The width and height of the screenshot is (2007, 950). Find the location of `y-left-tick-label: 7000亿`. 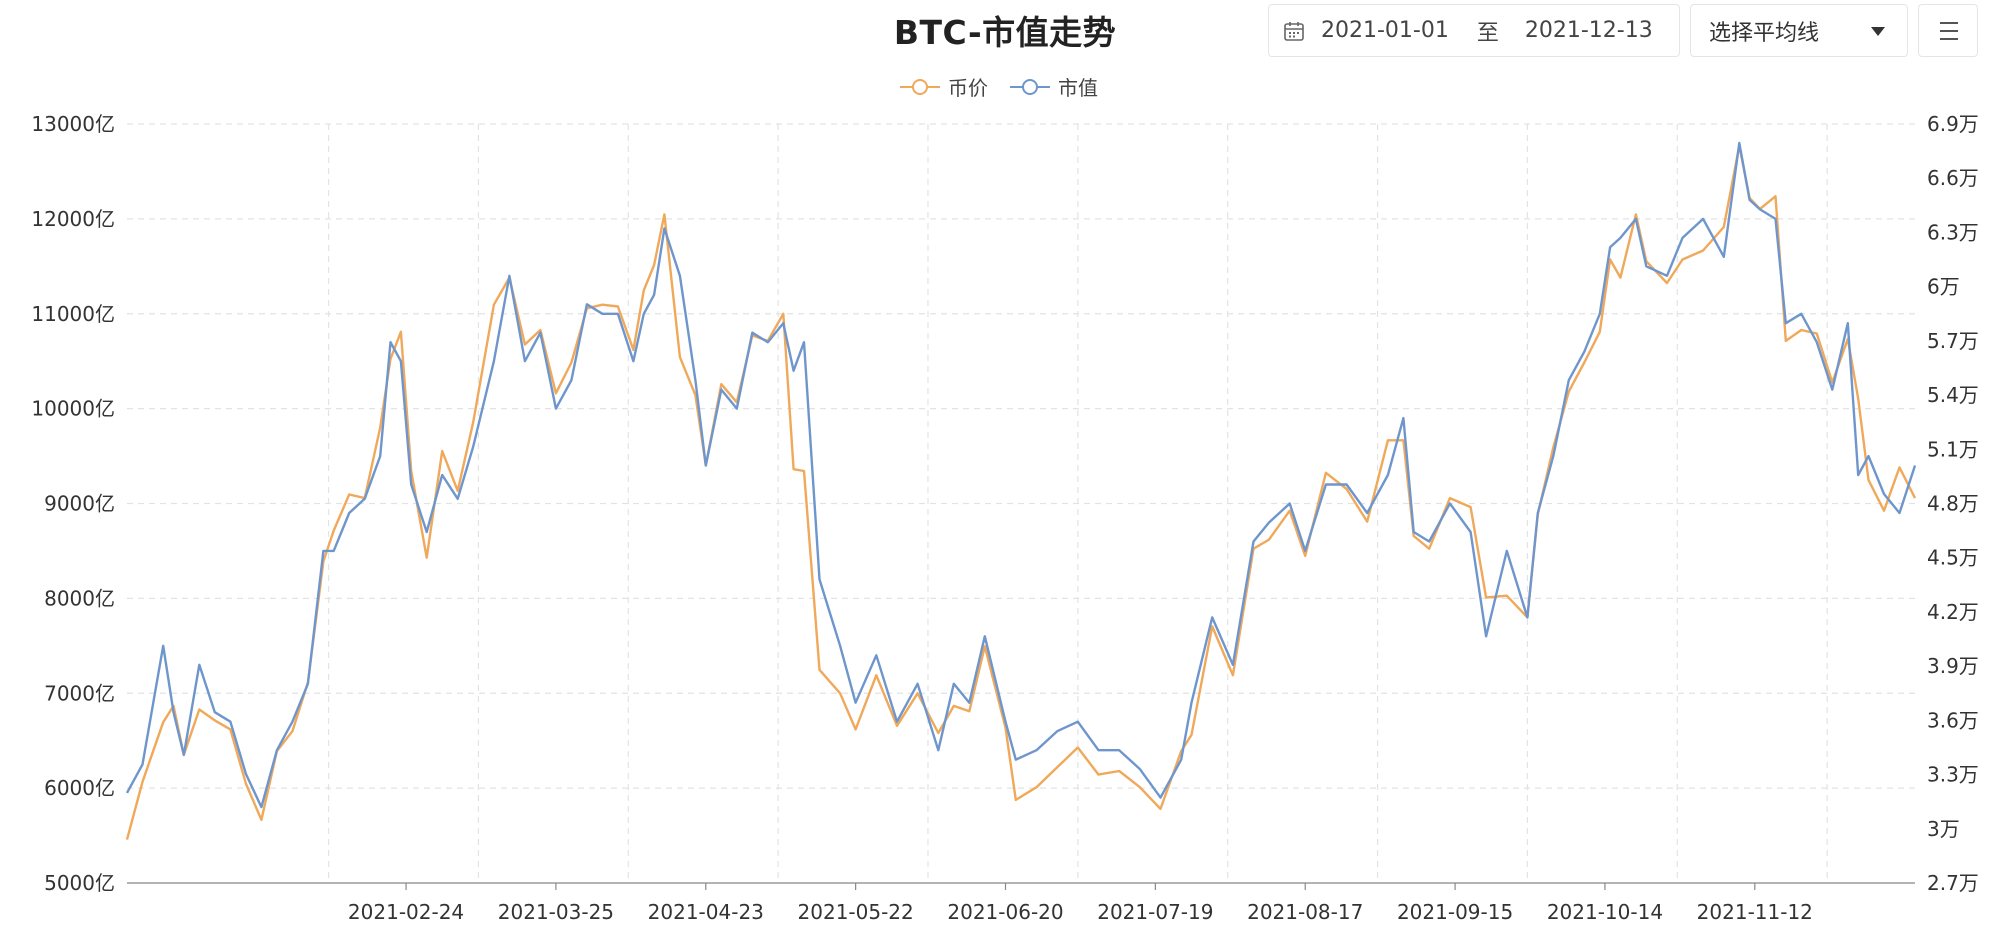

y-left-tick-label: 7000亿 is located at coordinates (79, 693).